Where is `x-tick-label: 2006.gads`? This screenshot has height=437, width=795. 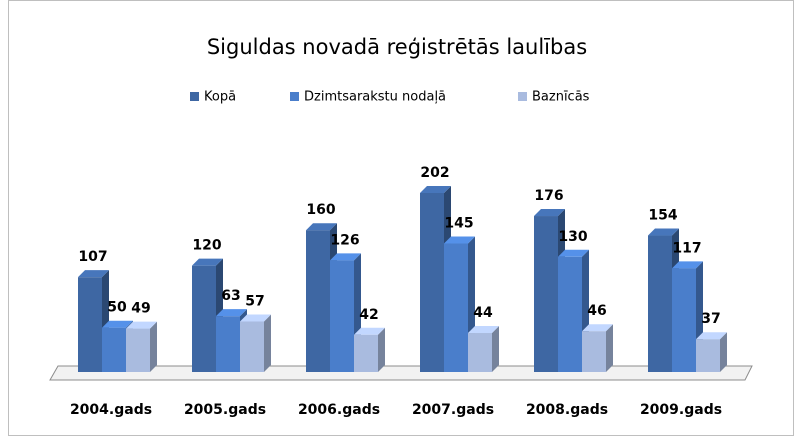 x-tick-label: 2006.gads is located at coordinates (339, 410).